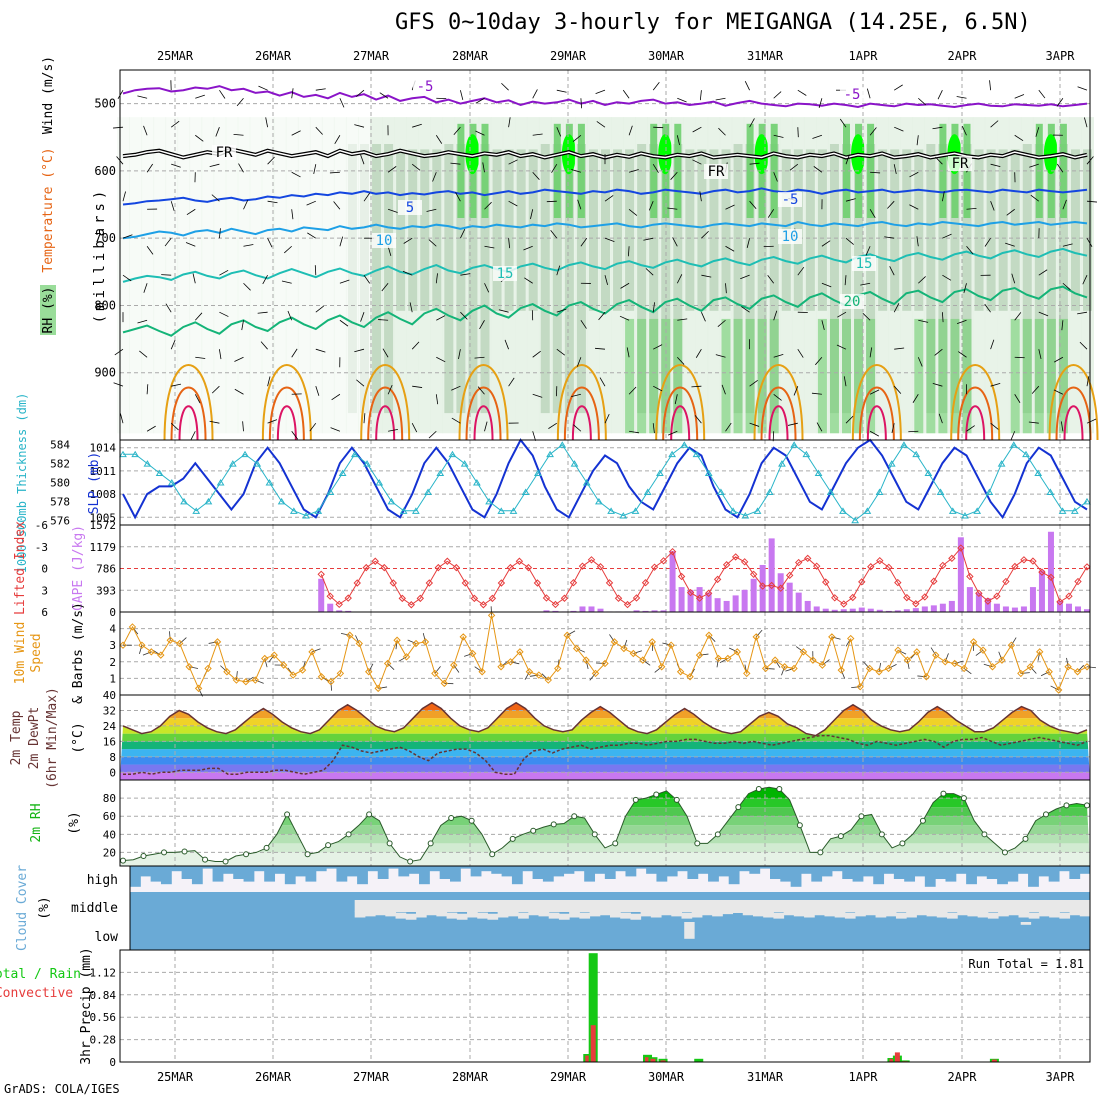 This screenshot has height=1100, width=1100. Describe the element at coordinates (232, 275) in the screenshot. I see `rh-shade-light` at that location.